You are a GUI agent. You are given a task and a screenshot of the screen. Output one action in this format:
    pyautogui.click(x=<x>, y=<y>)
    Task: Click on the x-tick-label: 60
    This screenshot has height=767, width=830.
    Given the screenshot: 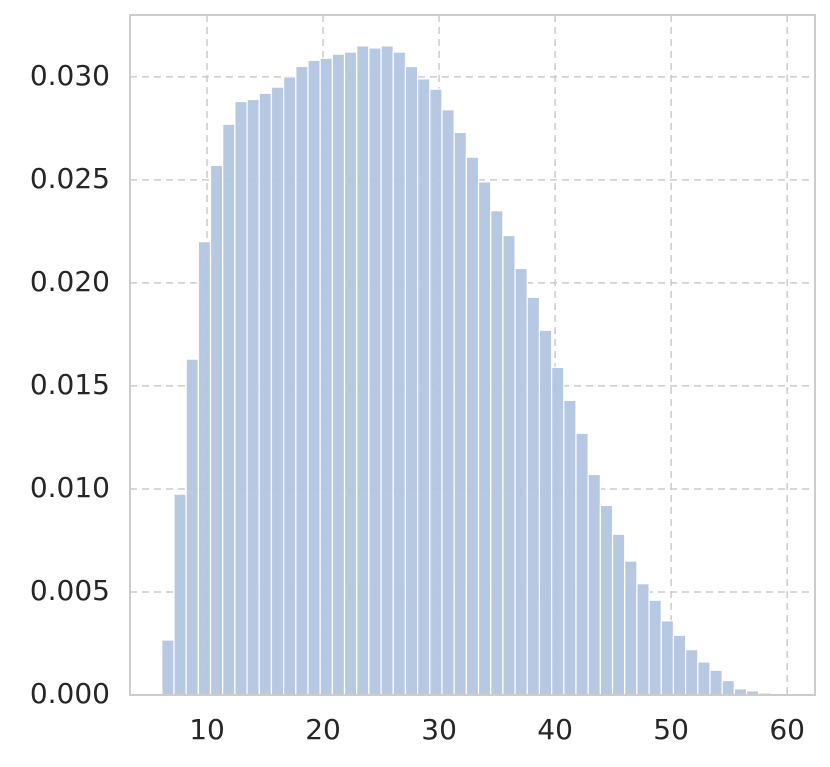 What is the action you would take?
    pyautogui.click(x=787, y=729)
    